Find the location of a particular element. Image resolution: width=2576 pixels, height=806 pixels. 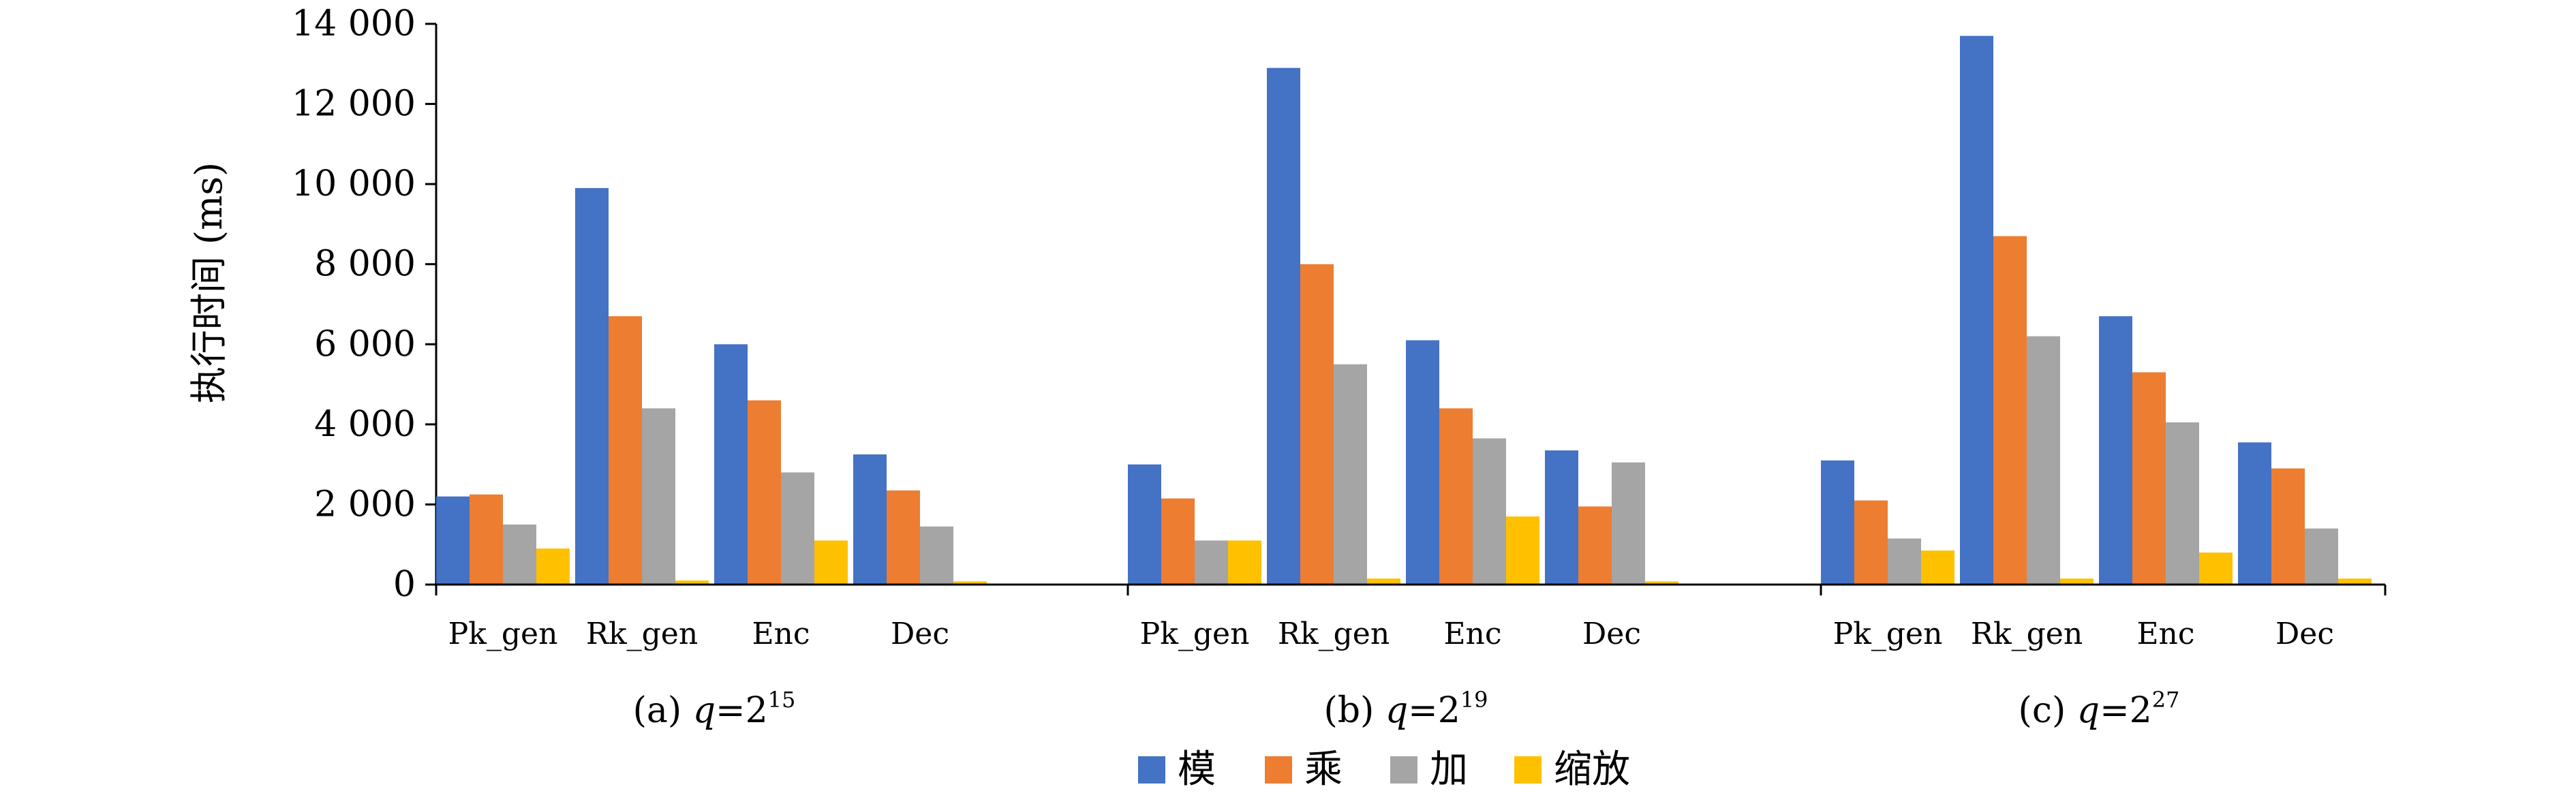

group-caption: (b) q=219 is located at coordinates (1405, 709).